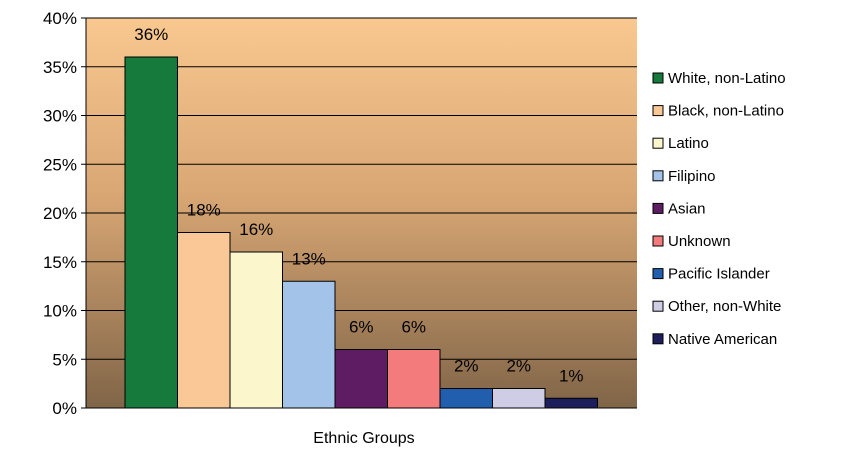 This screenshot has height=451, width=841. Describe the element at coordinates (687, 208) in the screenshot. I see `legend-label: Asian` at that location.